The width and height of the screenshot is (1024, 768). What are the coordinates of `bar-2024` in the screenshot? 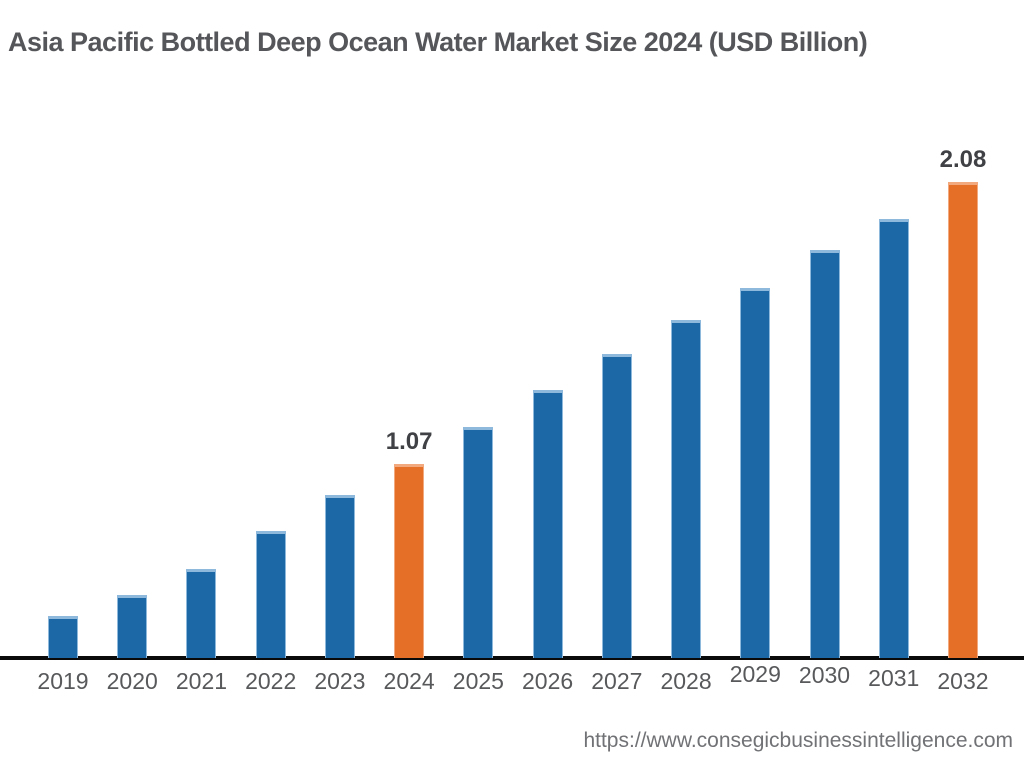 It's located at (409, 561).